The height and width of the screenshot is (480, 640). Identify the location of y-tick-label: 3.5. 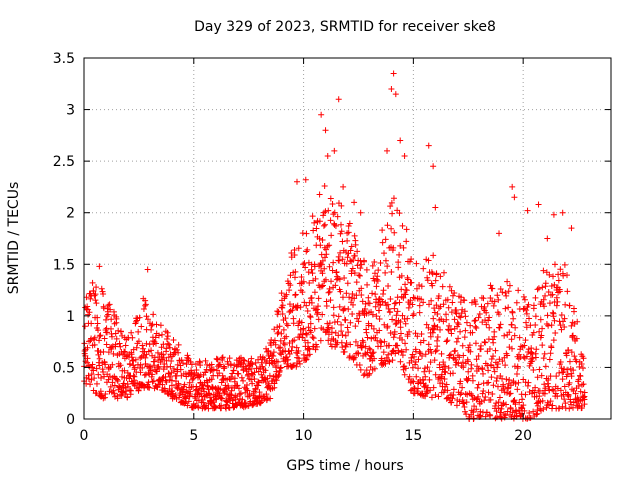
(64, 59).